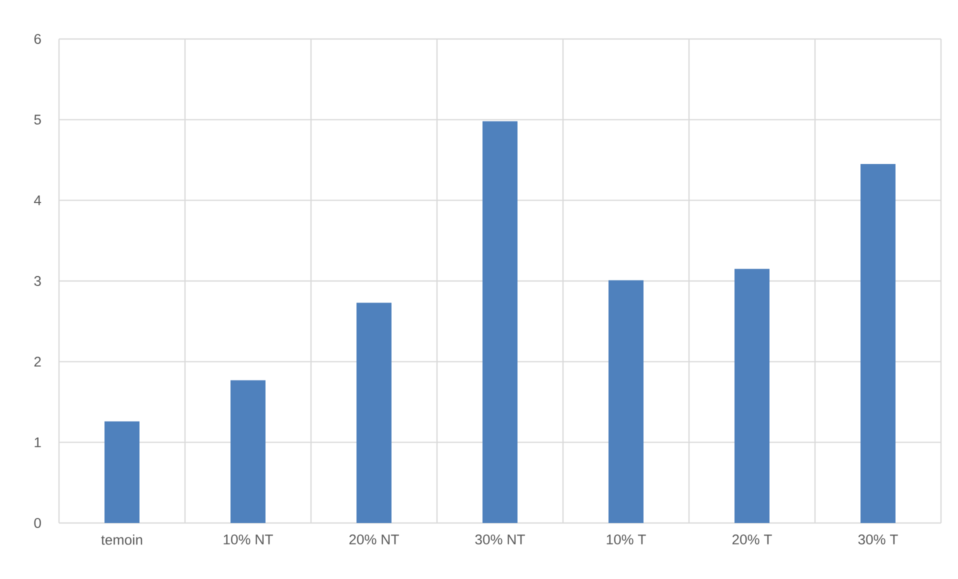  Describe the element at coordinates (38, 201) in the screenshot. I see `y-tick-label: 4` at that location.